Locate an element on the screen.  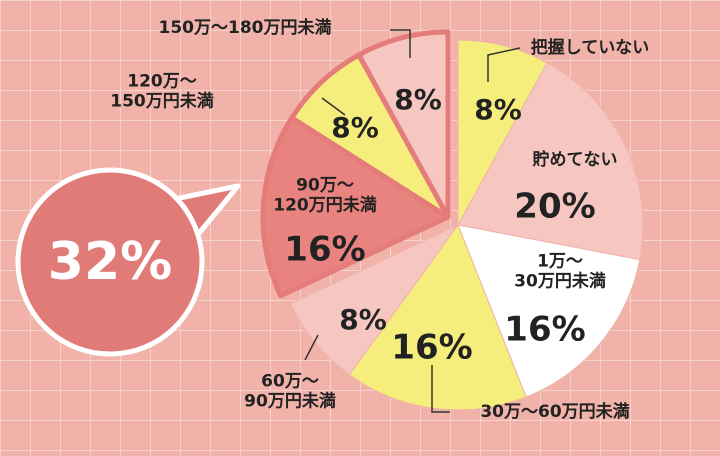
value-label: 20% is located at coordinates (555, 206).